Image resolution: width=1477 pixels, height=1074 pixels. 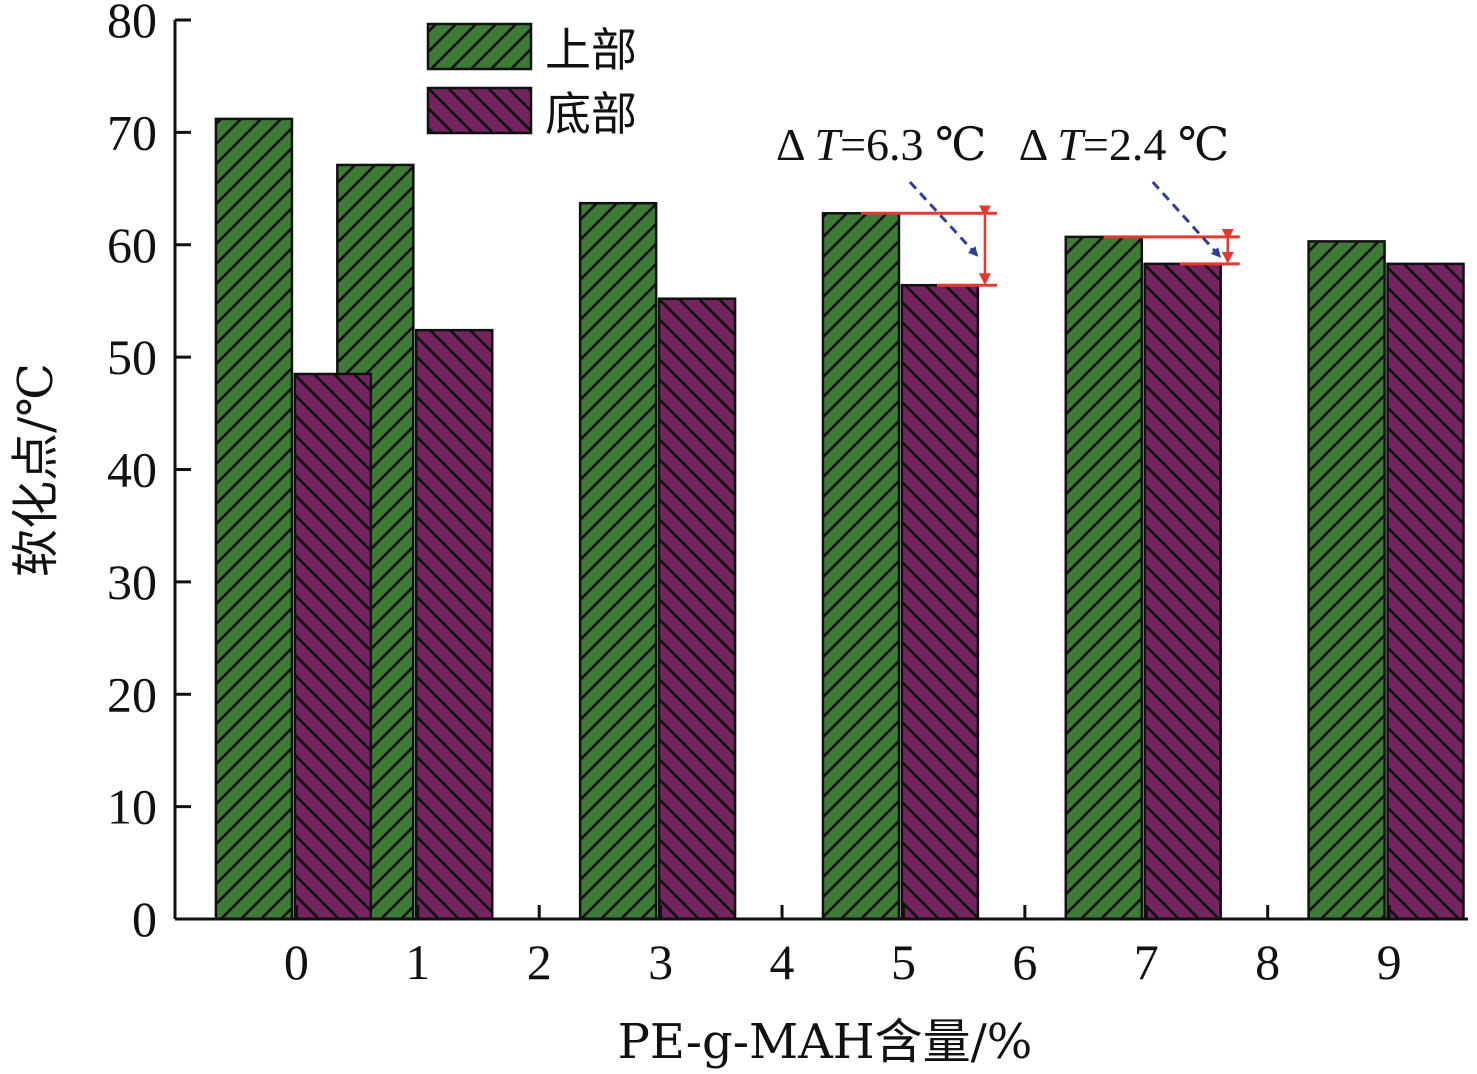 What do you see at coordinates (903, 962) in the screenshot?
I see `x-tick-label-5: 5` at bounding box center [903, 962].